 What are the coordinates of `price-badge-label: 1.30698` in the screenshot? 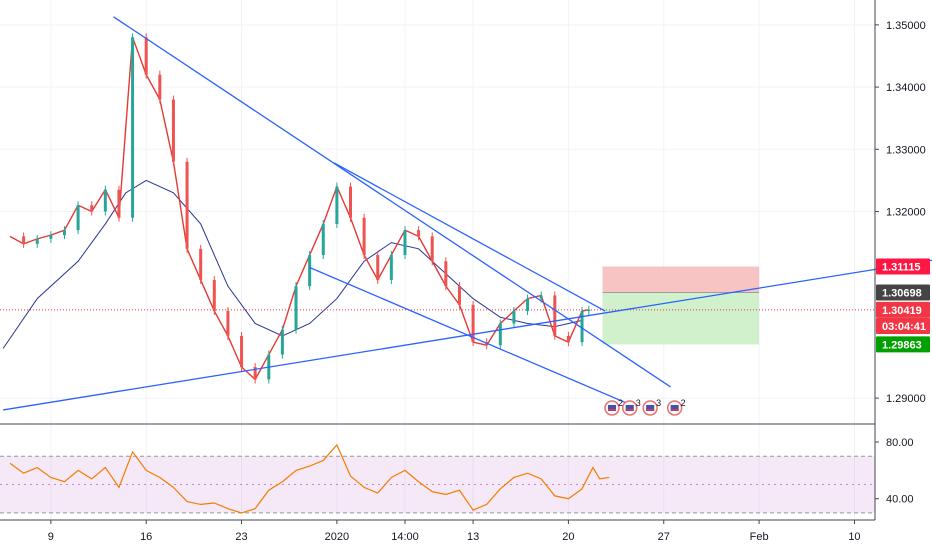 It's located at (902, 293).